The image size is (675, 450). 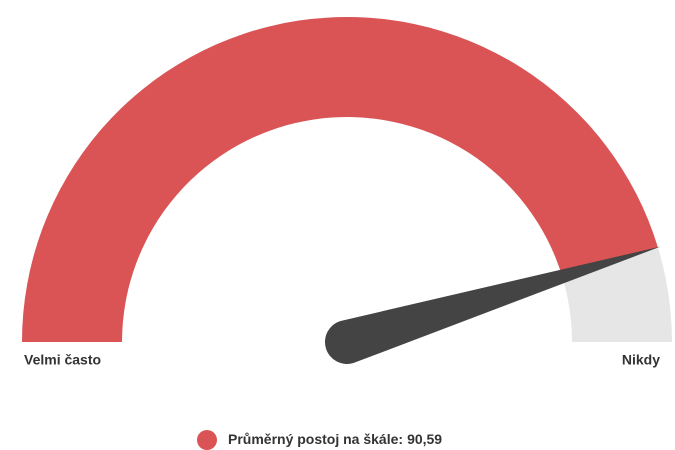 What do you see at coordinates (315, 439) in the screenshot?
I see `legend-name: Průměrný postoj na škále:` at bounding box center [315, 439].